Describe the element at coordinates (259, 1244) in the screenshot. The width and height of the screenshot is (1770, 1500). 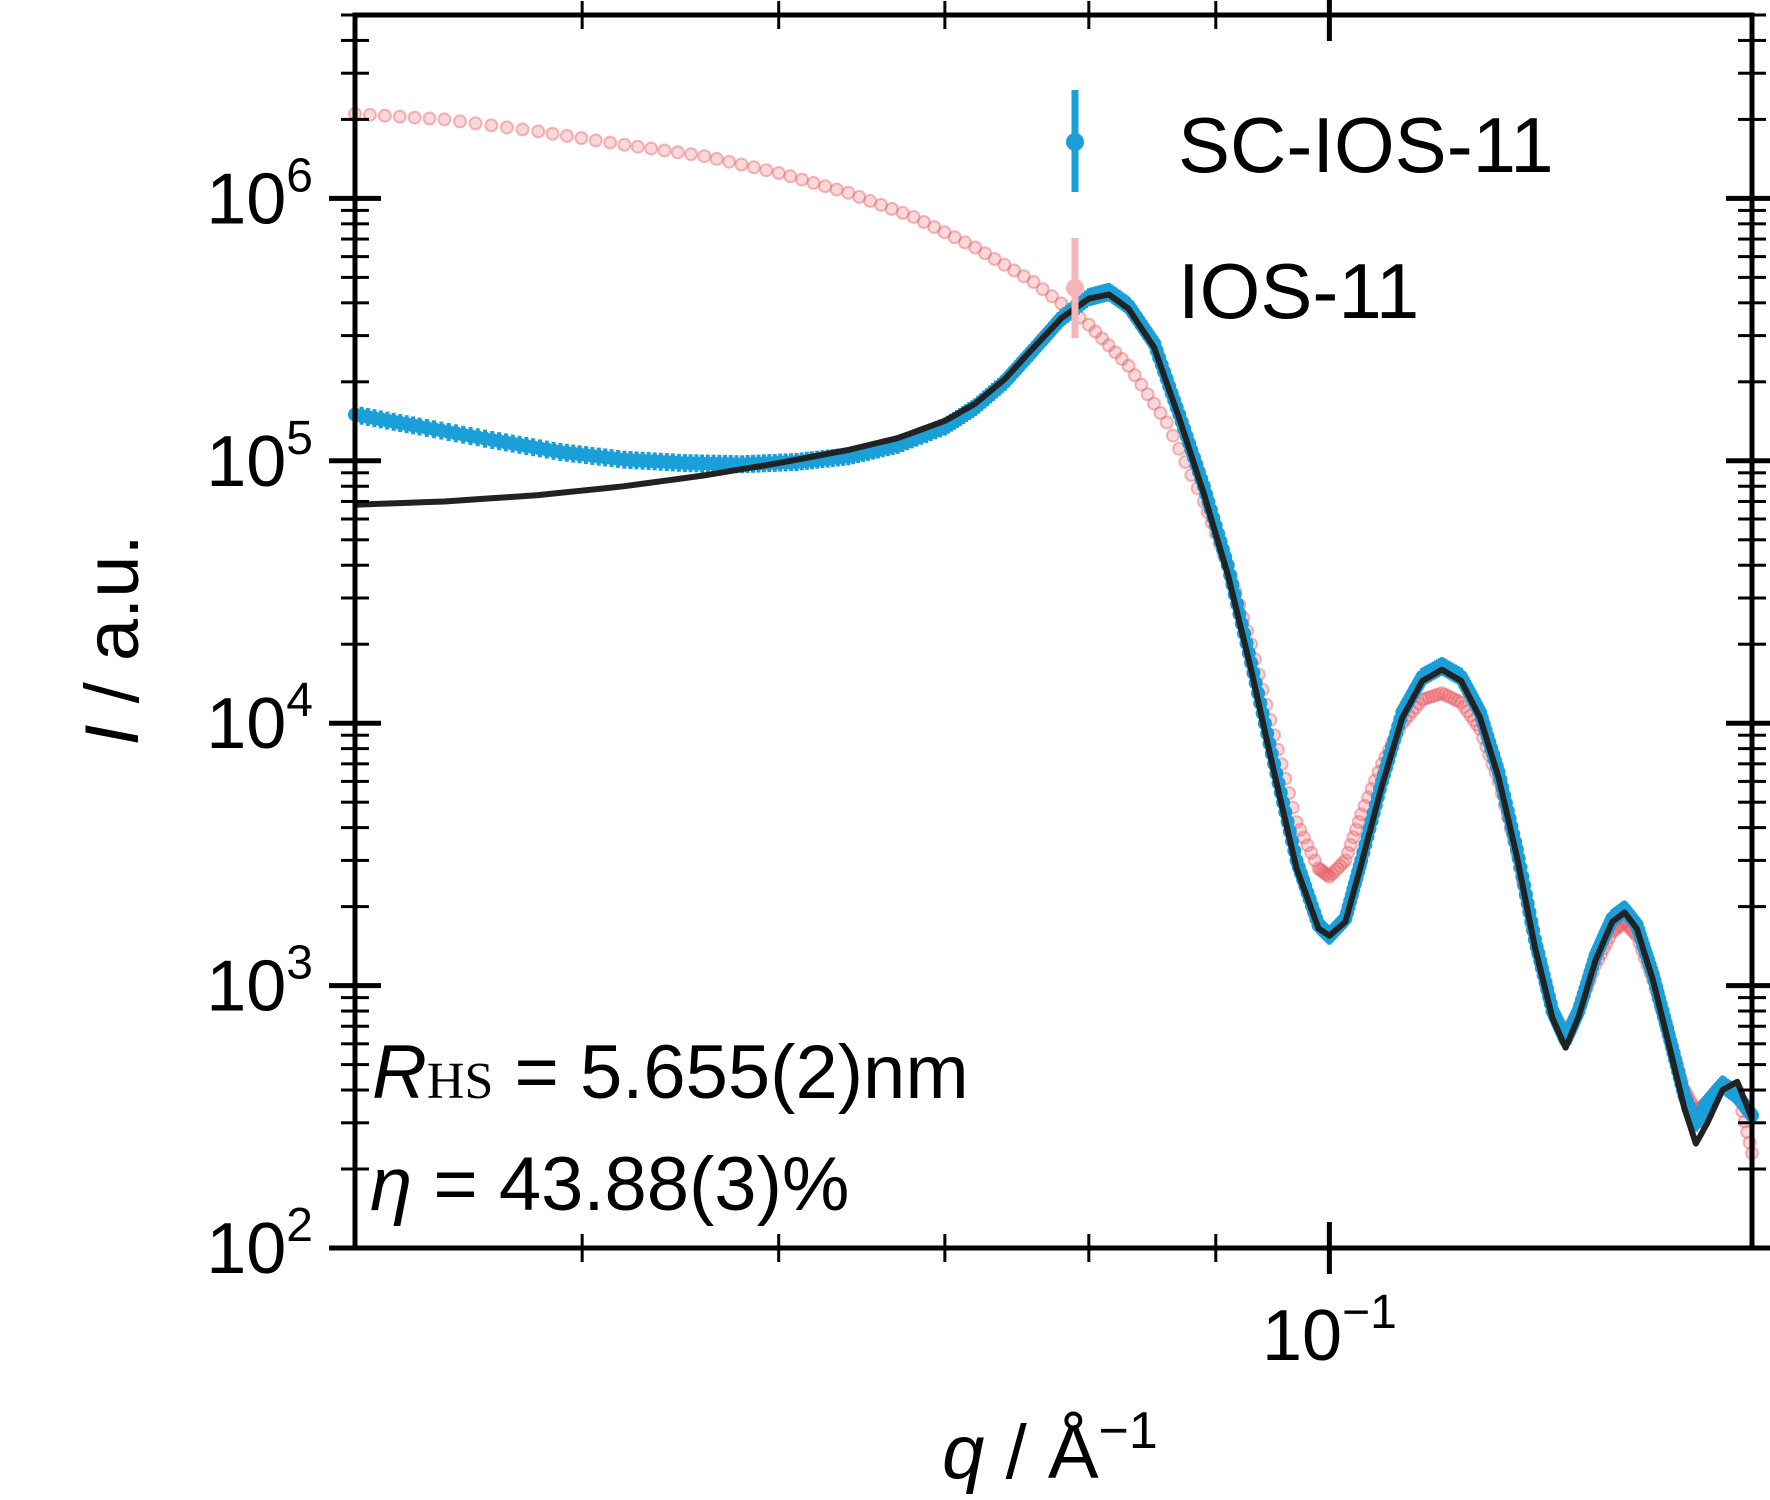
I see `y-tick-label: 10²` at that location.